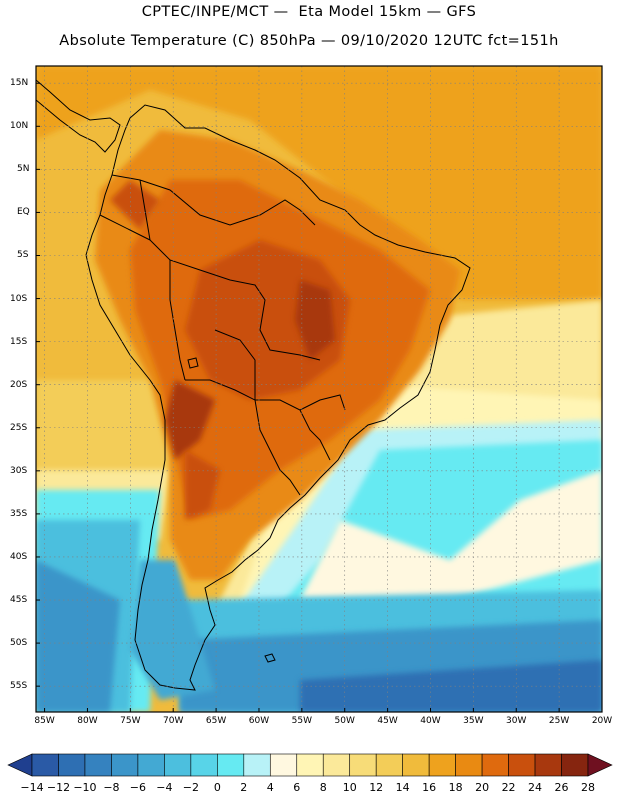 The width and height of the screenshot is (618, 804). What do you see at coordinates (267, 320) in the screenshot?
I see `continent-hottest-core` at bounding box center [267, 320].